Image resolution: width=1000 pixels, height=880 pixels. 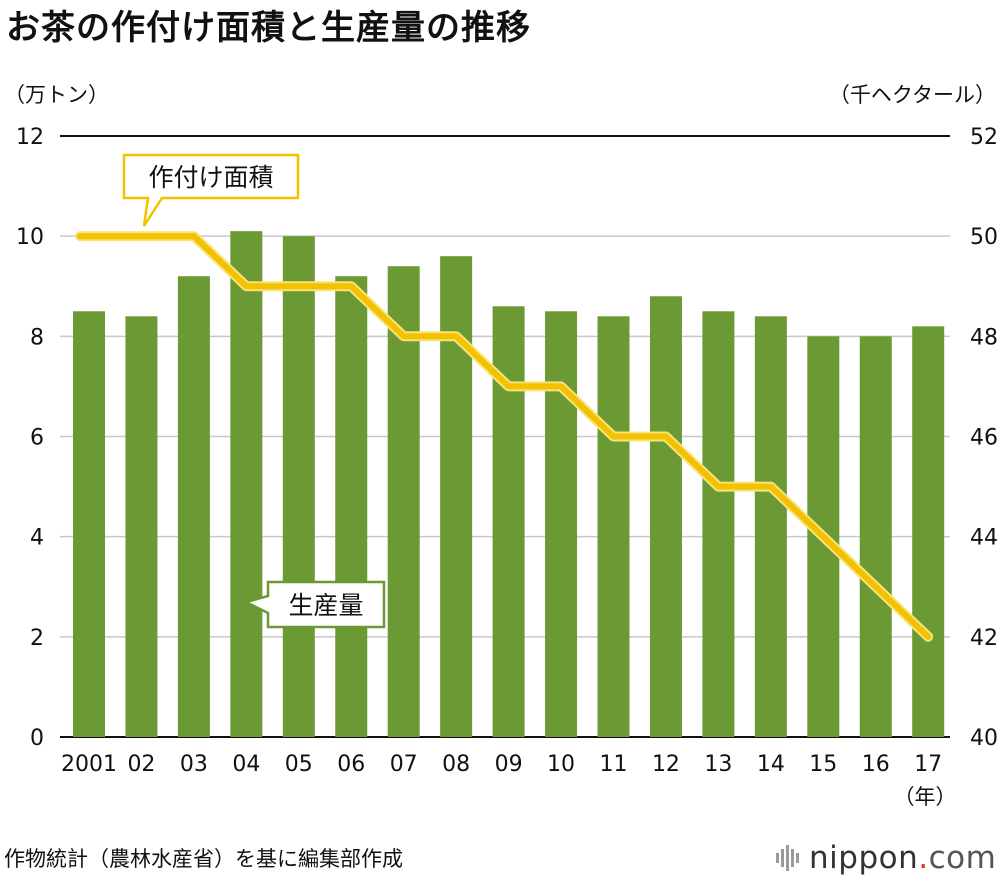 I want to click on bar-2001, so click(x=89, y=524).